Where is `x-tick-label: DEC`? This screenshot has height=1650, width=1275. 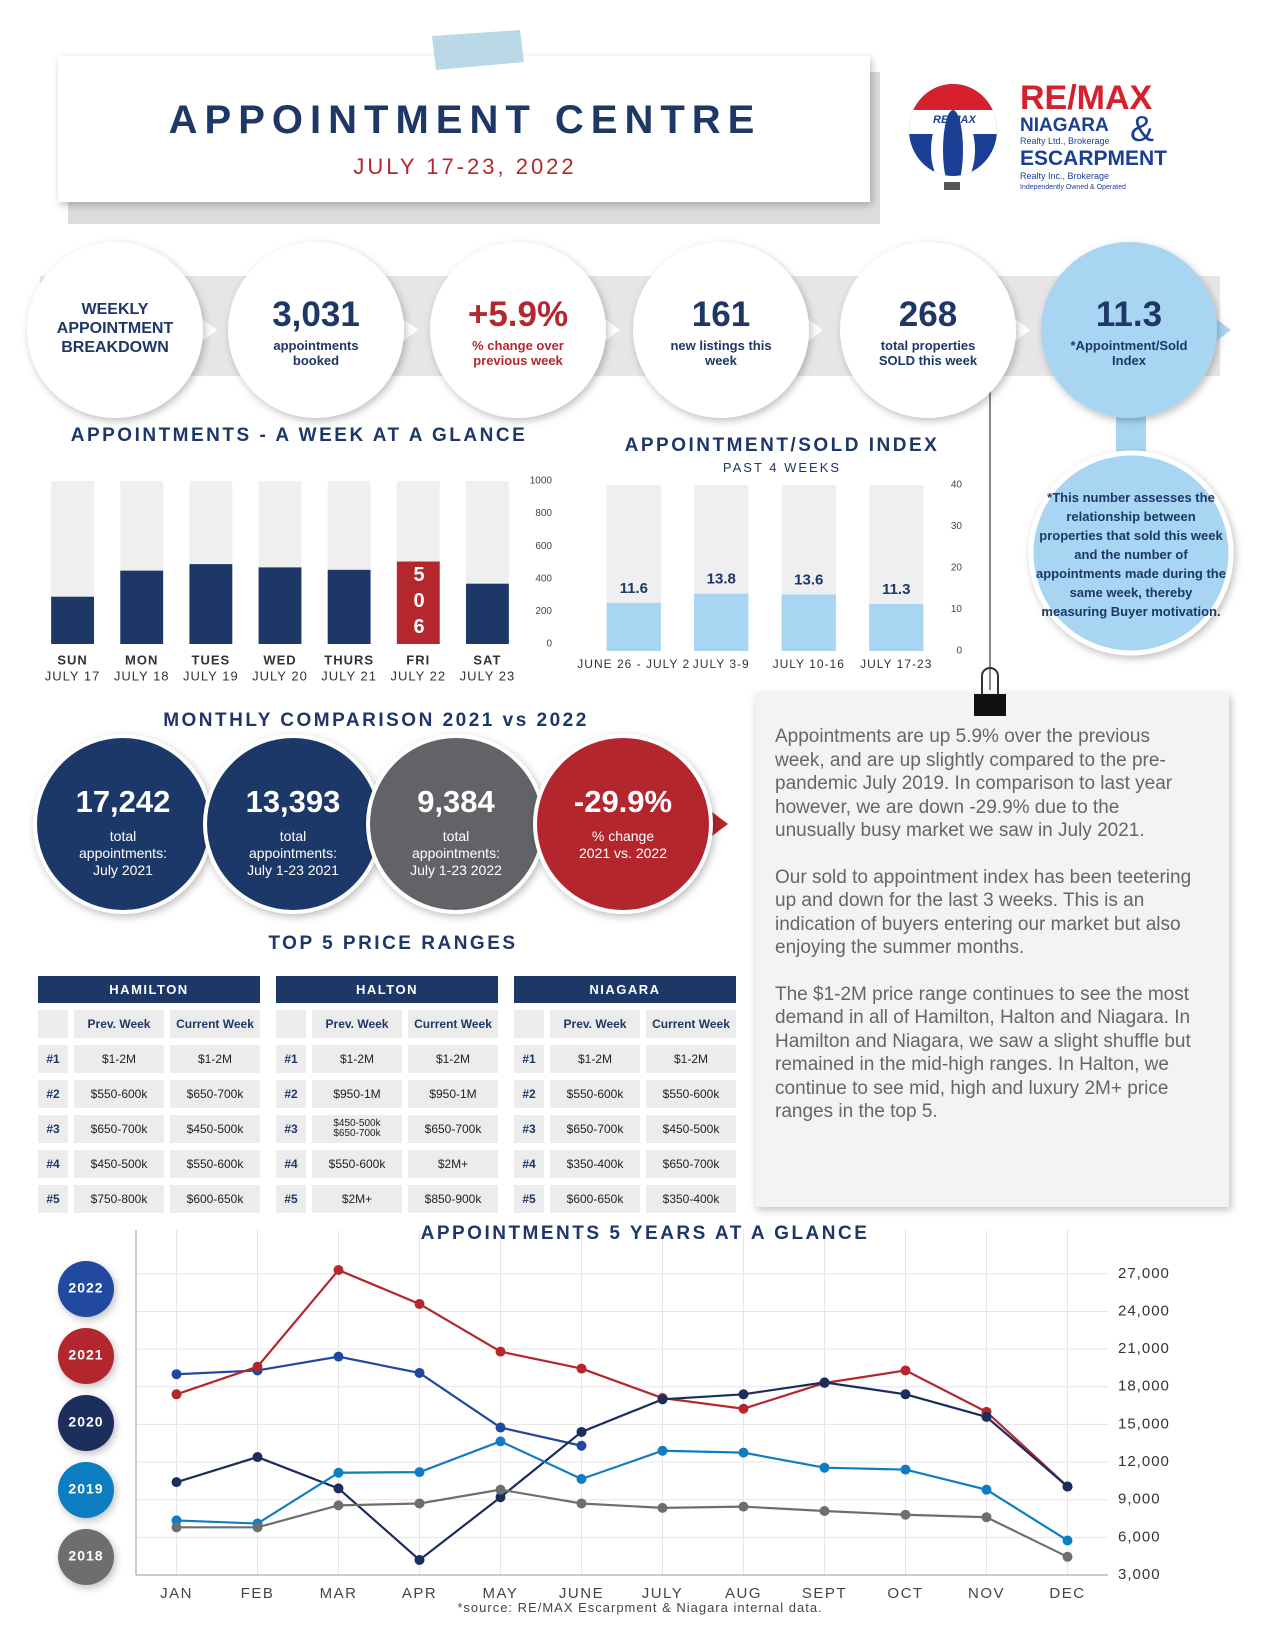
x-tick-label: DEC is located at coordinates (1067, 1593).